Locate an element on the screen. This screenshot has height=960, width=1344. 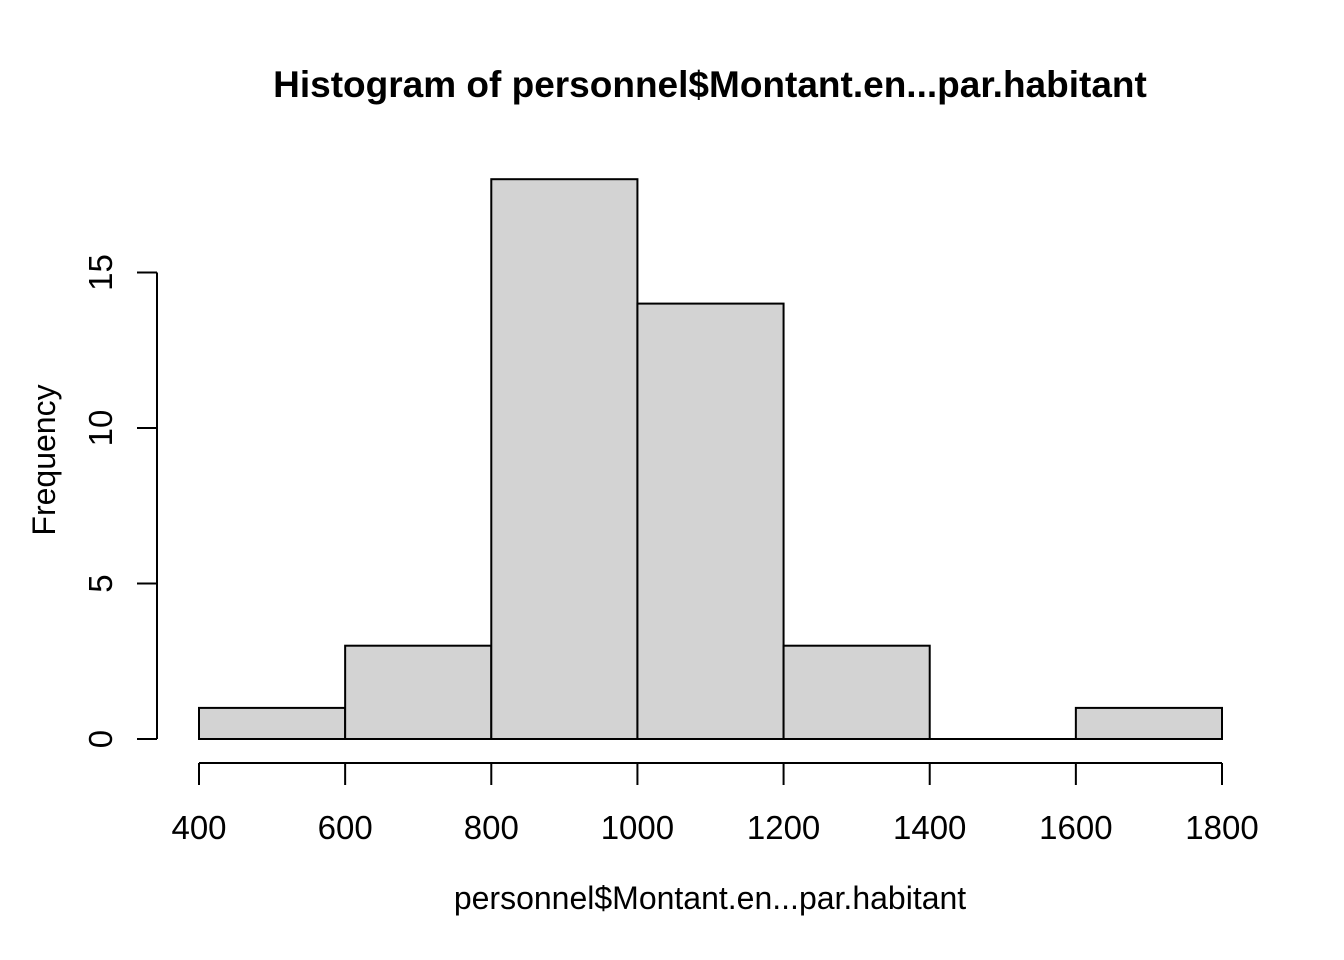
y-tick-label: 10 is located at coordinates (100, 428).